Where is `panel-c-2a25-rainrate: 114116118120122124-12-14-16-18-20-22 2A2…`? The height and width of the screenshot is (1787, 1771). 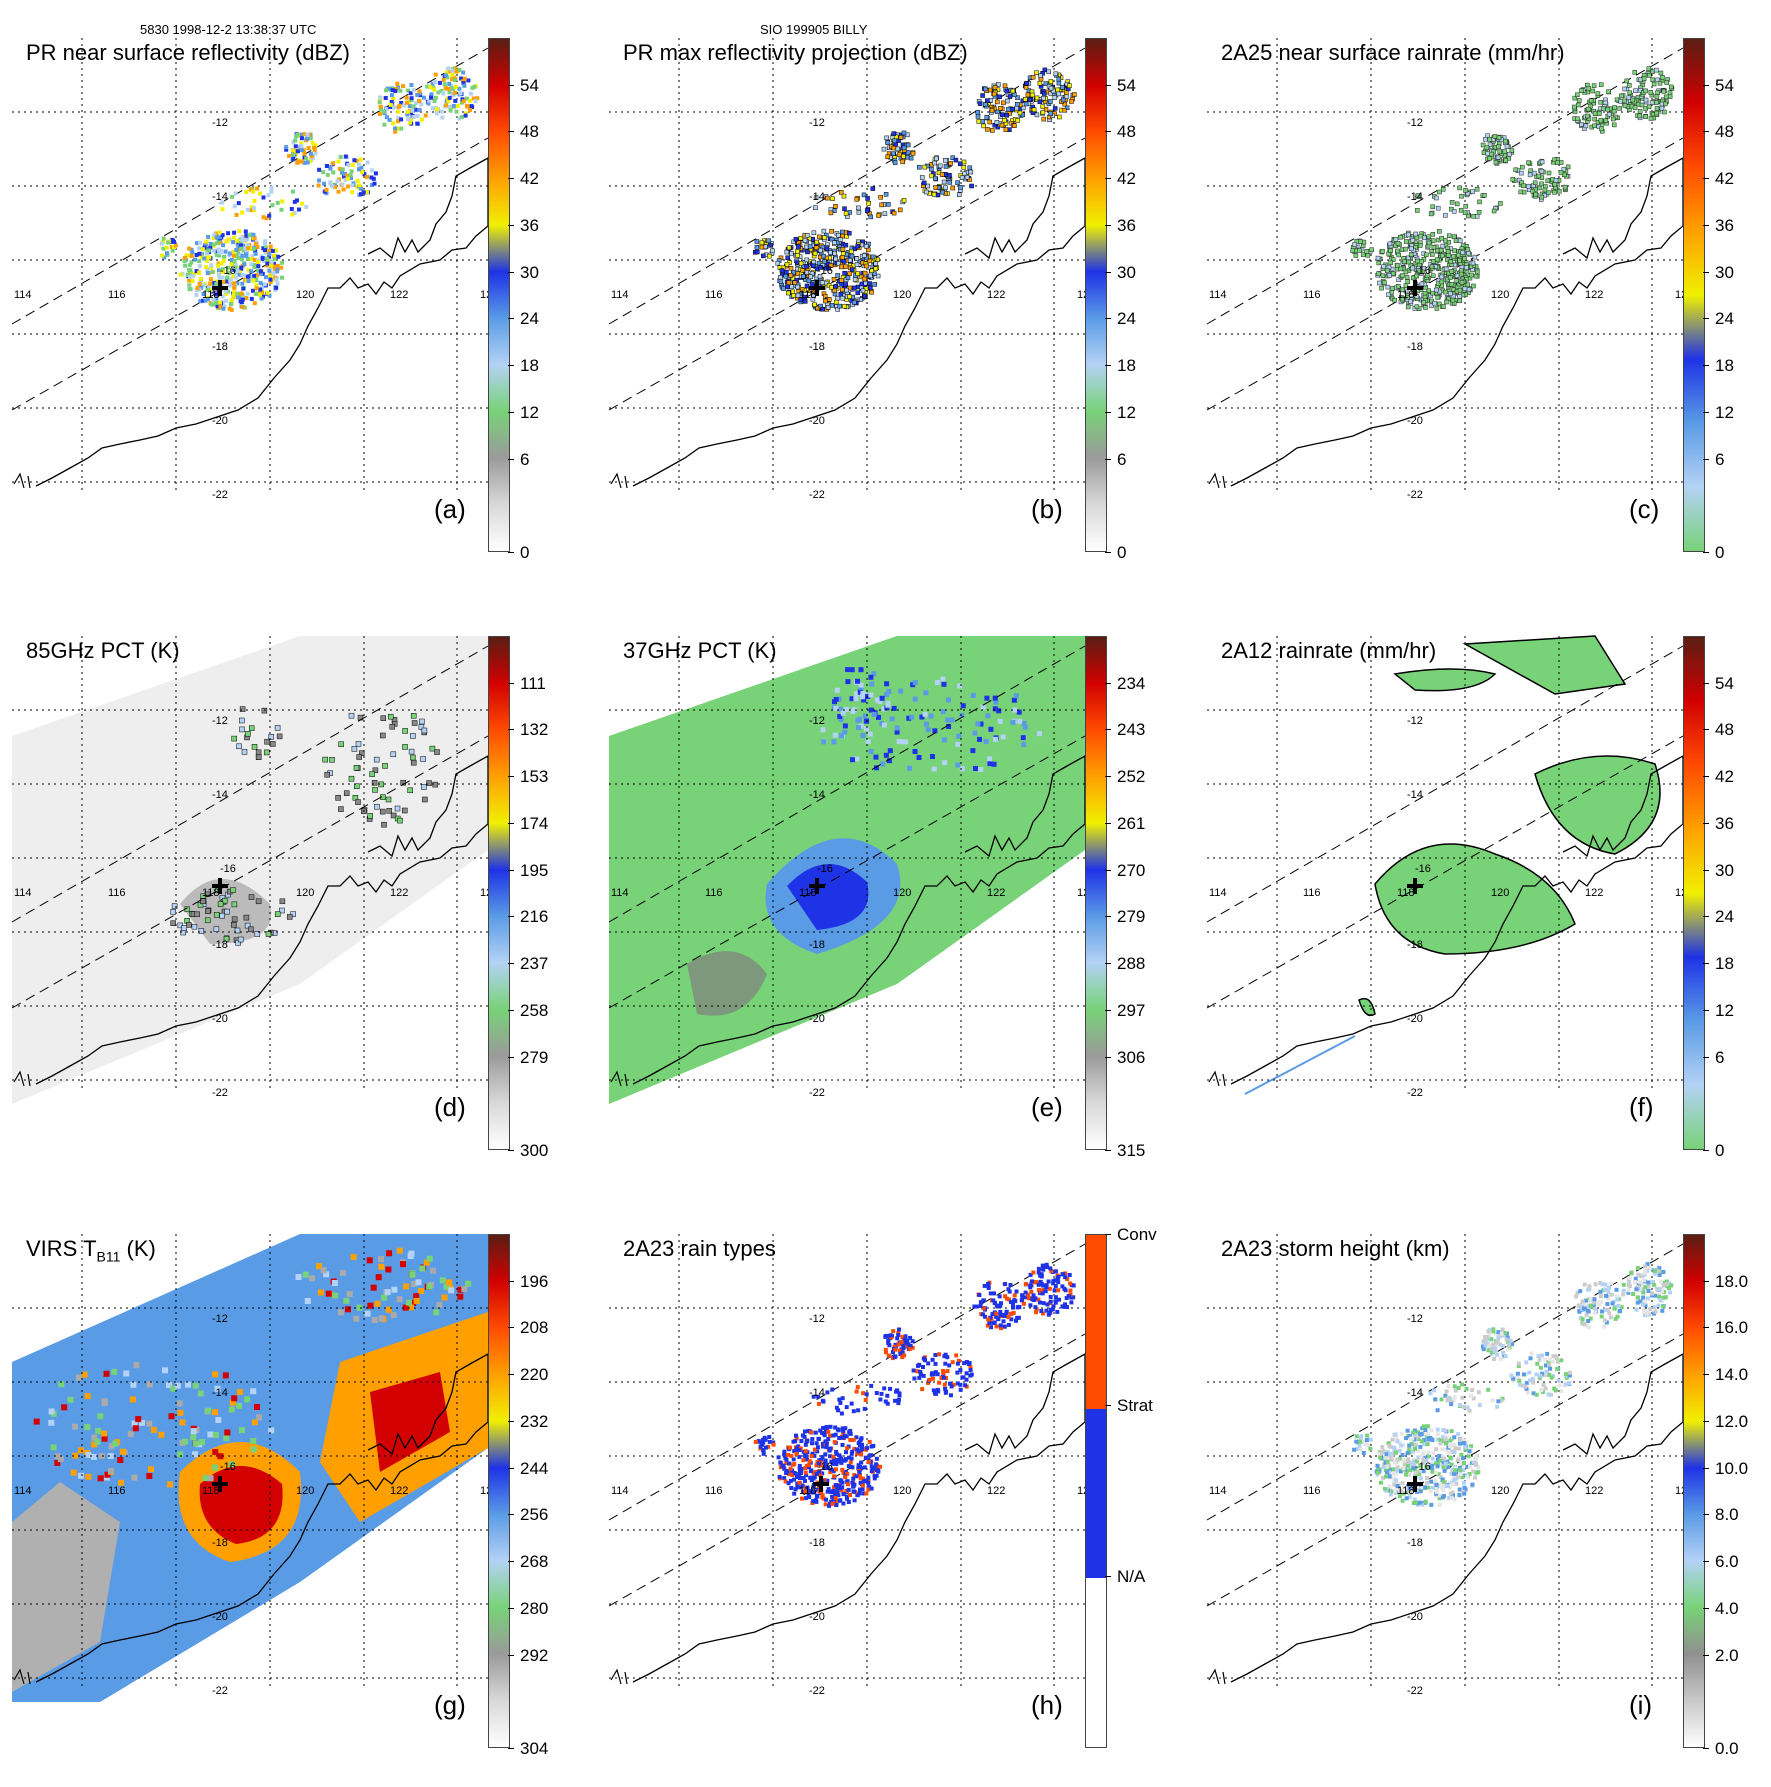
panel-c-2a25-rainrate: 114116118120122124-12-14-16-18-20-22 2A2… is located at coordinates (1483, 308).